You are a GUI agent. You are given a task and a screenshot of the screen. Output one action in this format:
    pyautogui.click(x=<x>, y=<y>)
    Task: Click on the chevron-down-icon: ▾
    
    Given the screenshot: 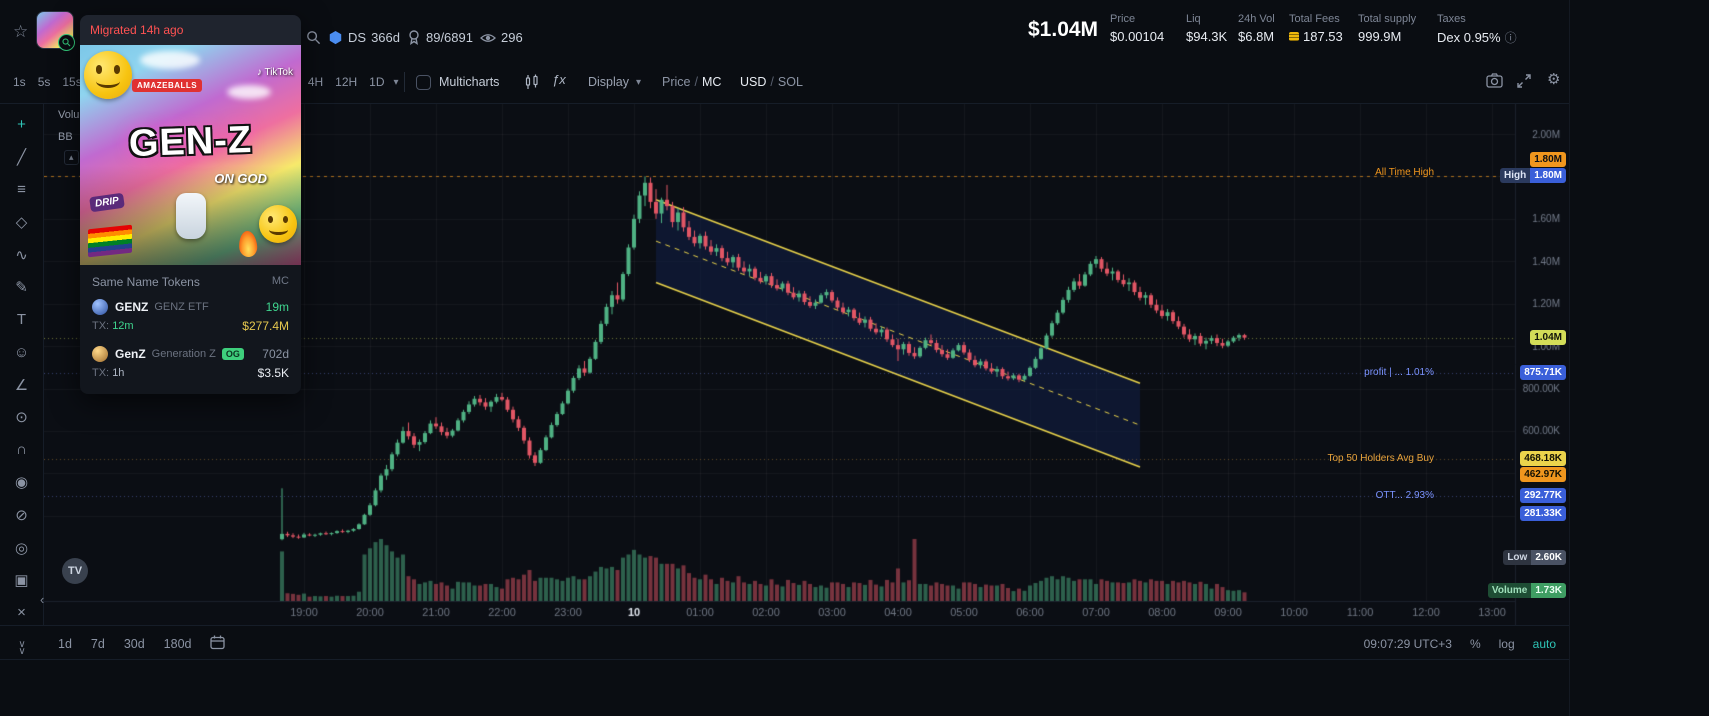 What is the action you would take?
    pyautogui.click(x=639, y=82)
    